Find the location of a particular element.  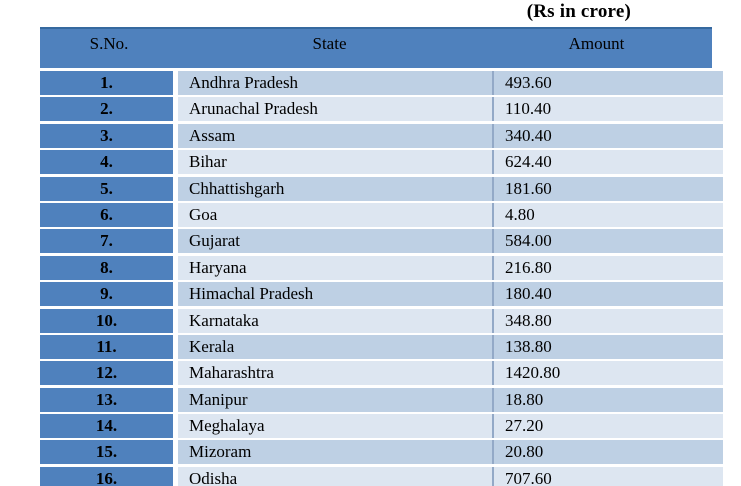

state-cell: Chhattishgarh is located at coordinates (336, 188).